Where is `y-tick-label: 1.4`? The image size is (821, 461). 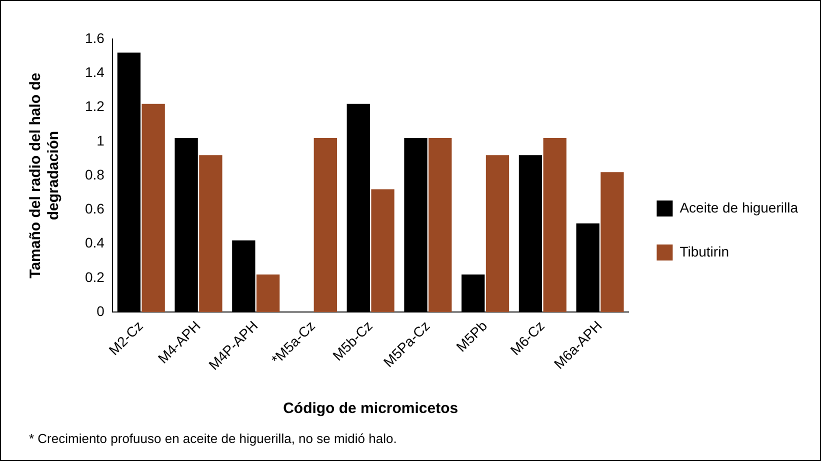 y-tick-label: 1.4 is located at coordinates (94, 72).